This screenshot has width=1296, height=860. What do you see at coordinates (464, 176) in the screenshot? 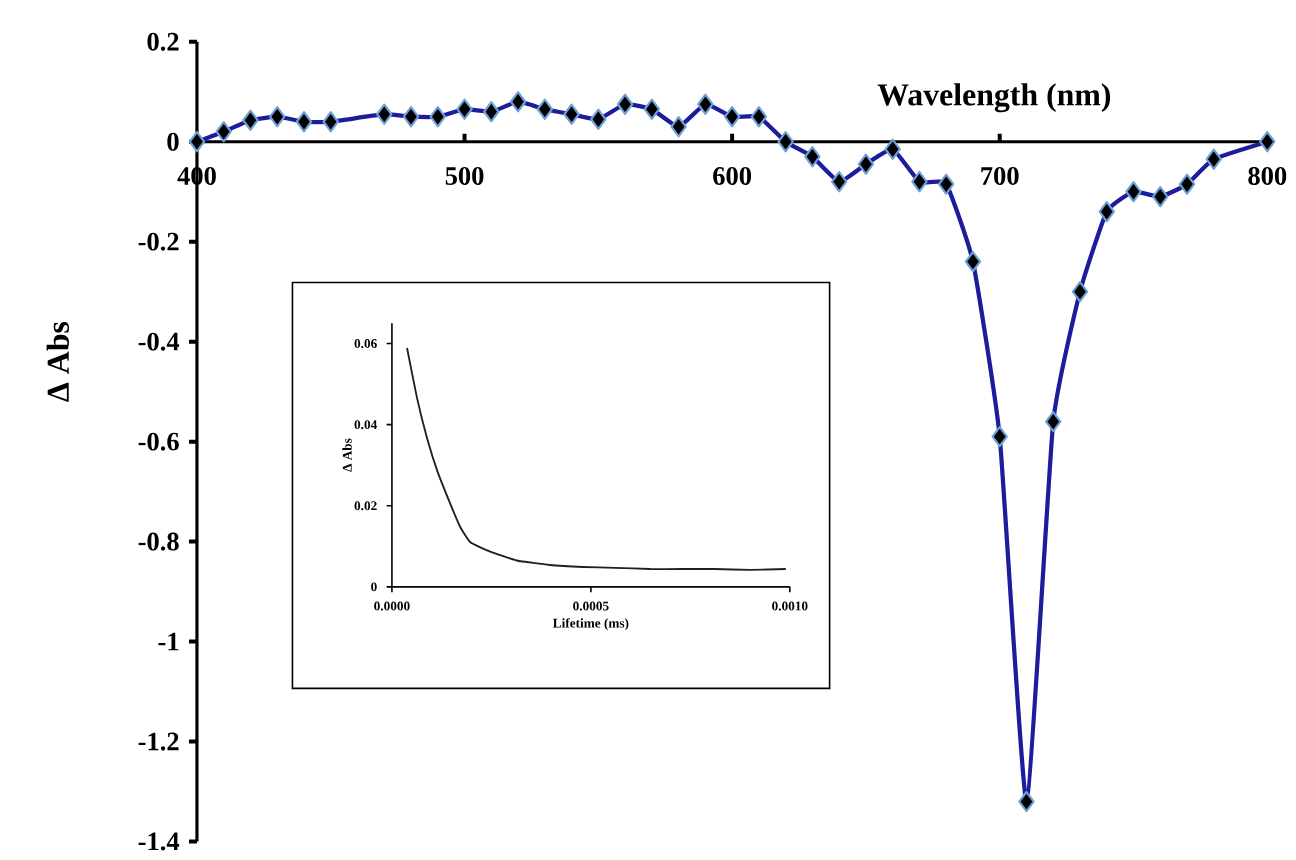
I see `x-tick-label: 500` at bounding box center [464, 176].